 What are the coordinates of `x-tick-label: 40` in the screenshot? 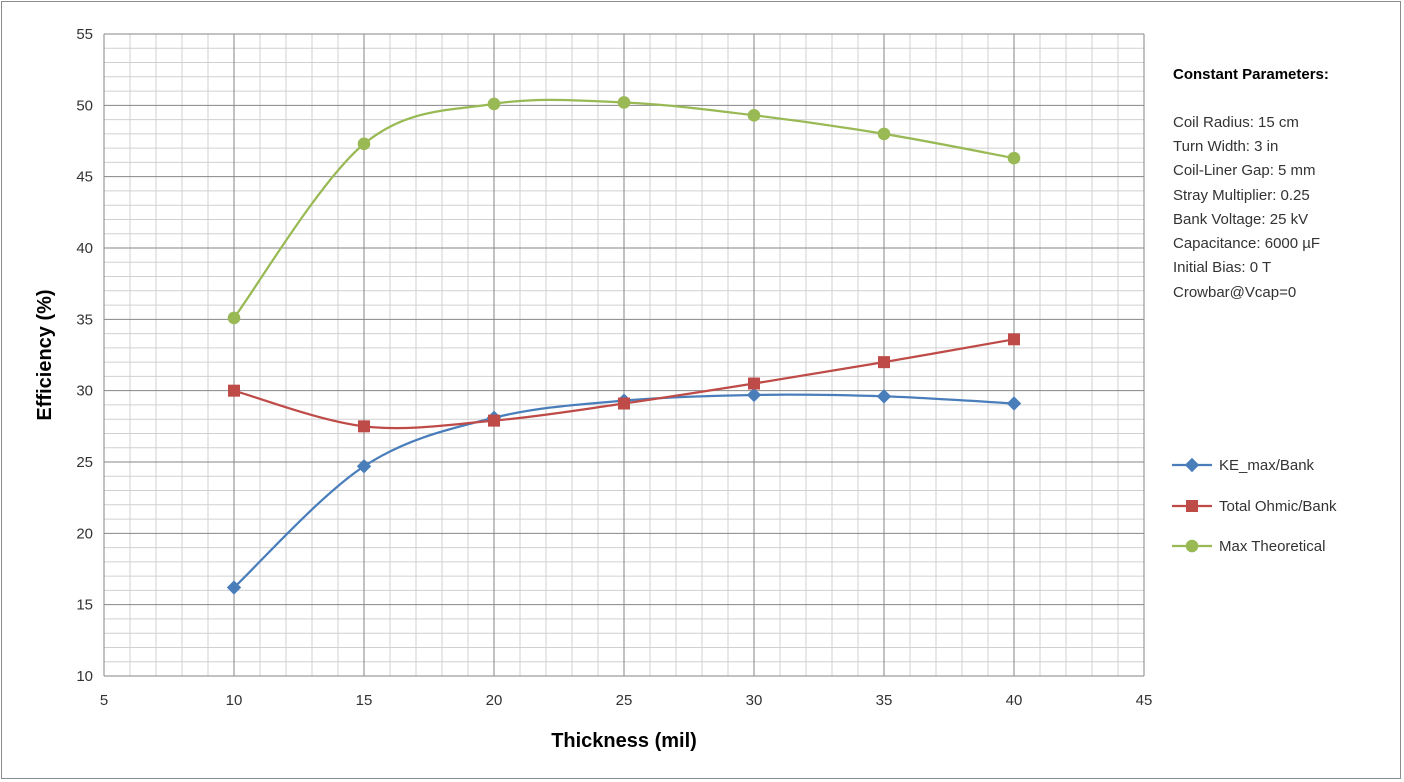 It's located at (1014, 700).